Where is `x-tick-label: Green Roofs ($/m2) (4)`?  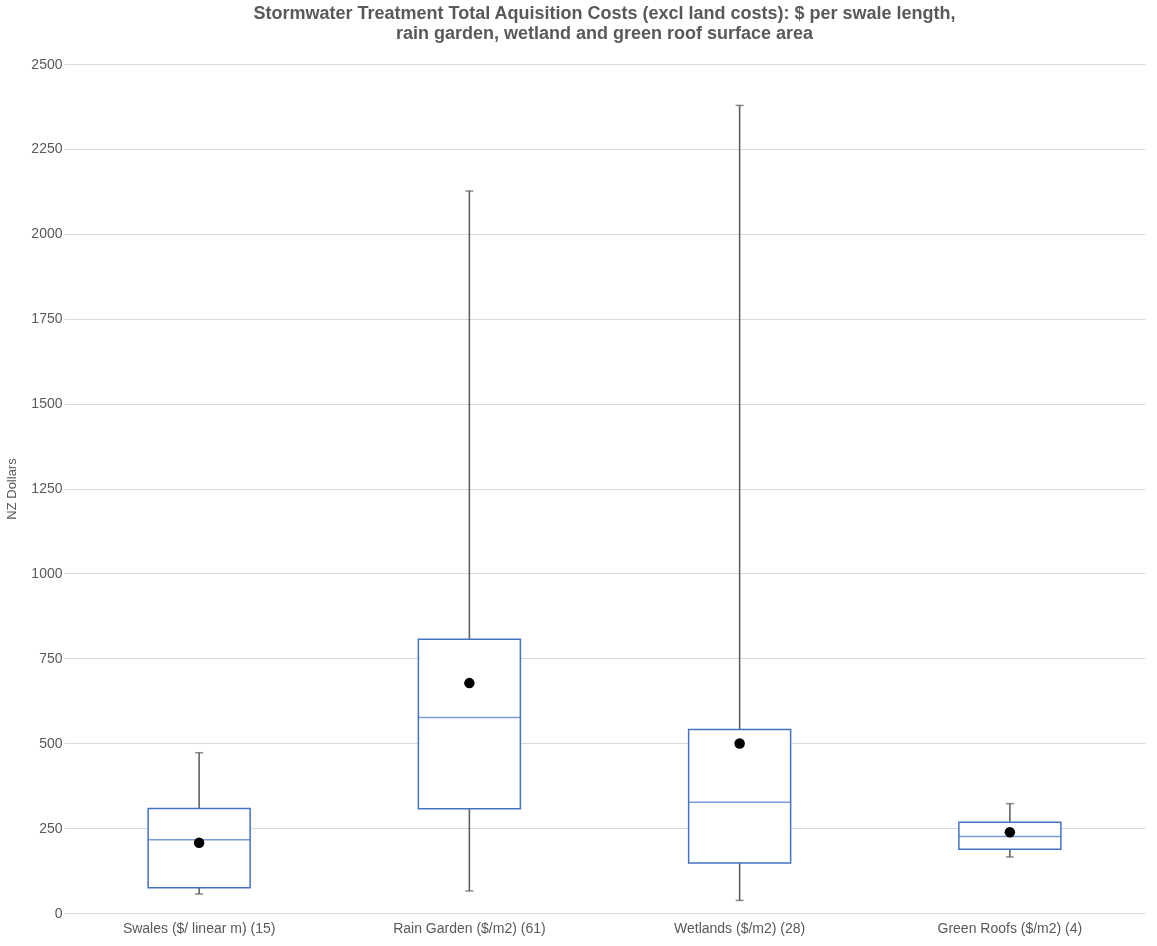 x-tick-label: Green Roofs ($/m2) (4) is located at coordinates (1010, 927).